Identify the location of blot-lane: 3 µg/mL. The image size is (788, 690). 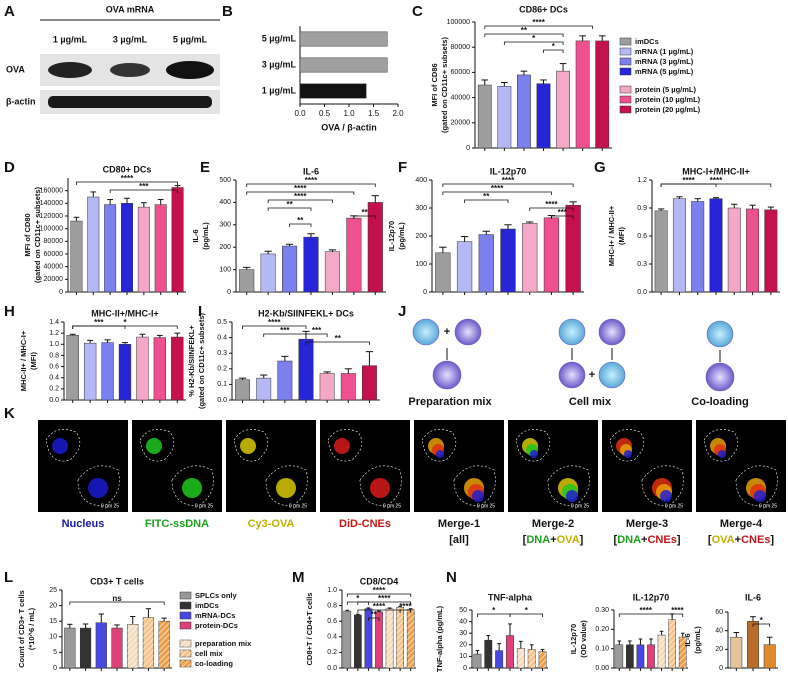
(130, 39).